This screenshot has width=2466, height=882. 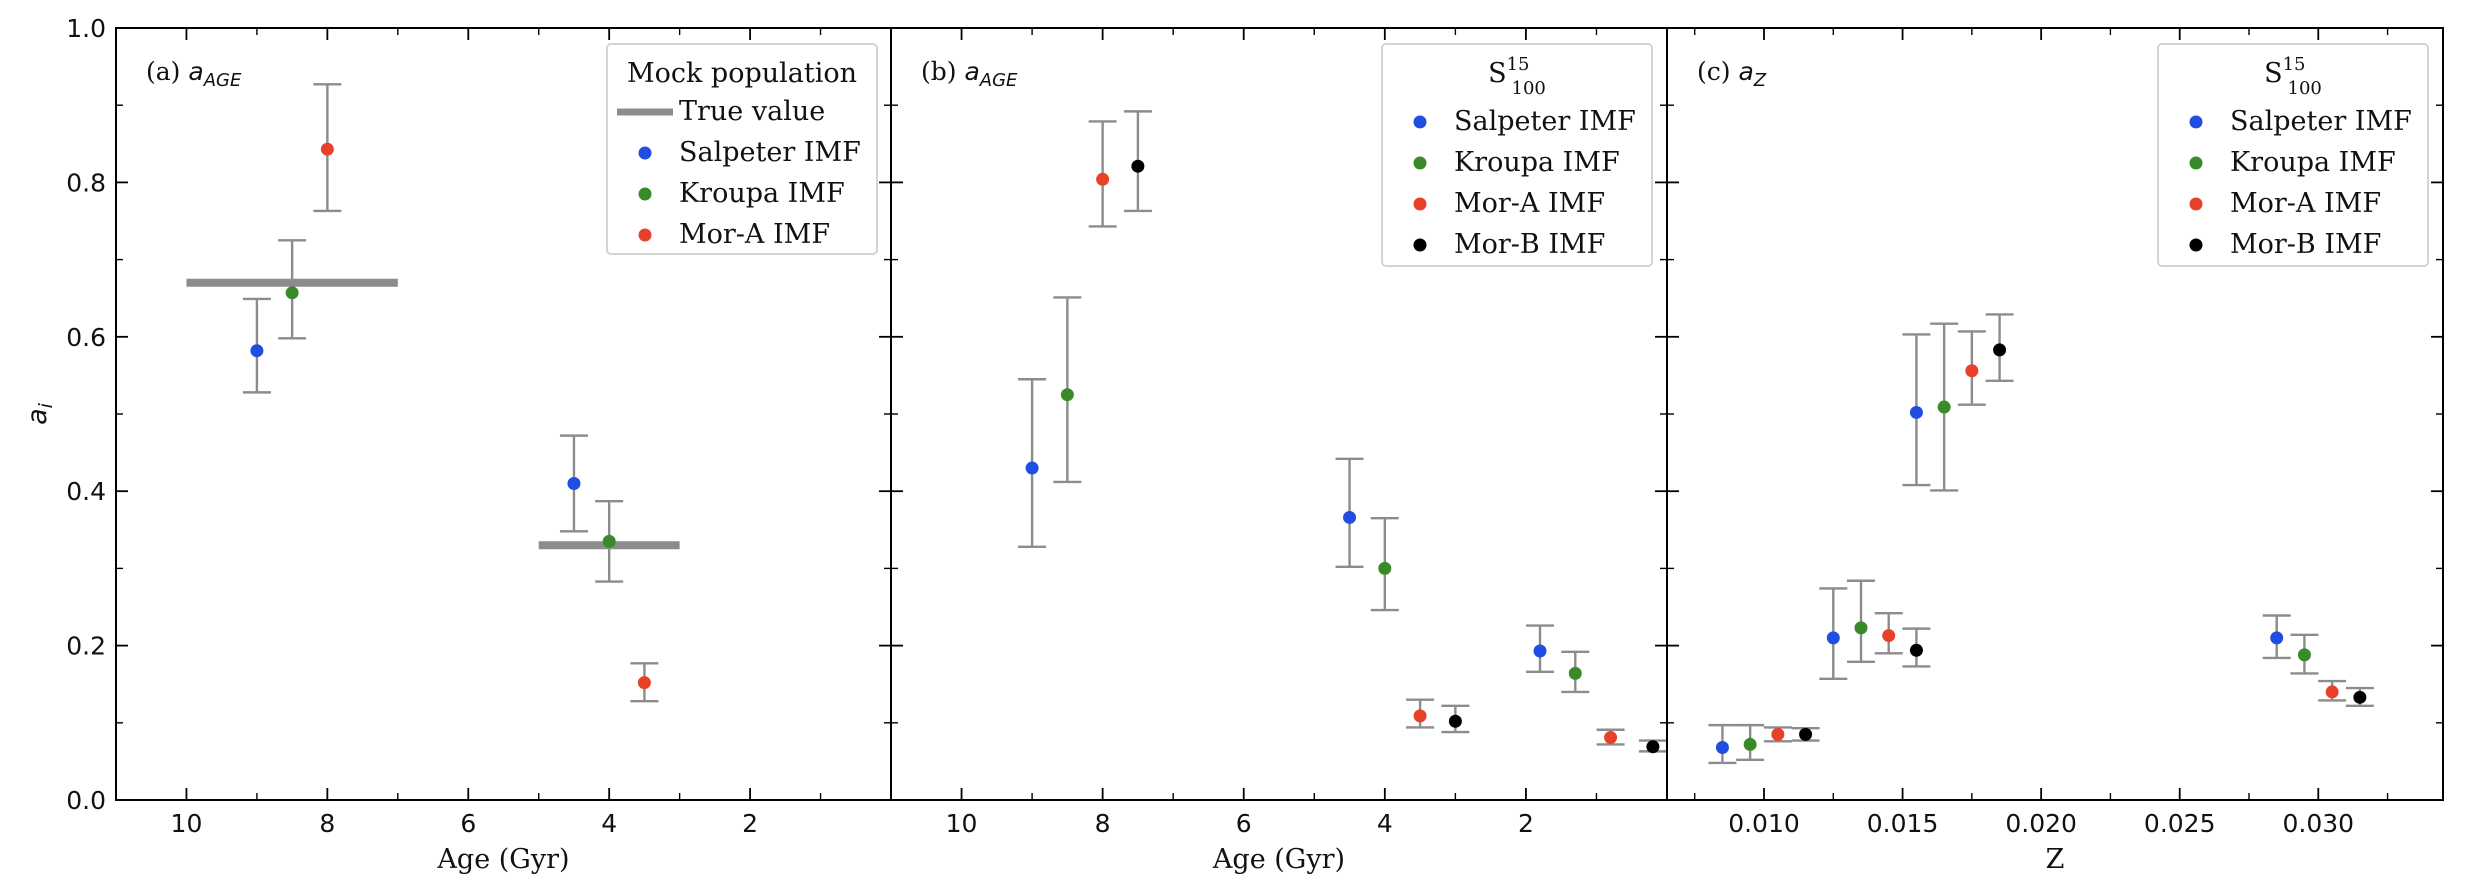 What do you see at coordinates (1903, 823) in the screenshot?
I see `x-tick-label: 0.015` at bounding box center [1903, 823].